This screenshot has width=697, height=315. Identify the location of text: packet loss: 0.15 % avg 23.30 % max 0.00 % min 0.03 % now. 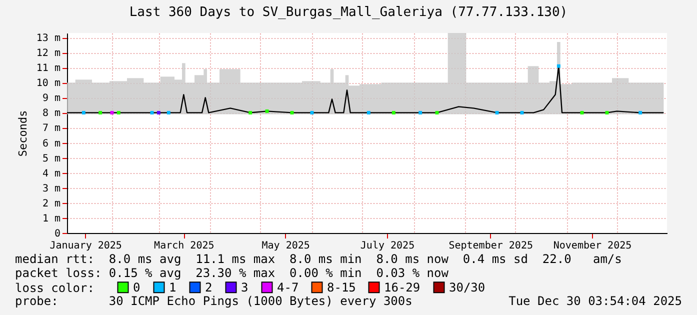
(231, 273).